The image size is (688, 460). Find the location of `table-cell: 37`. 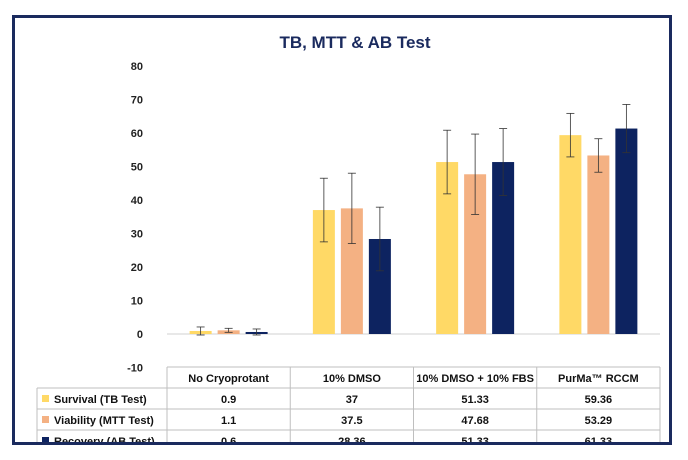

table-cell: 37 is located at coordinates (352, 400).